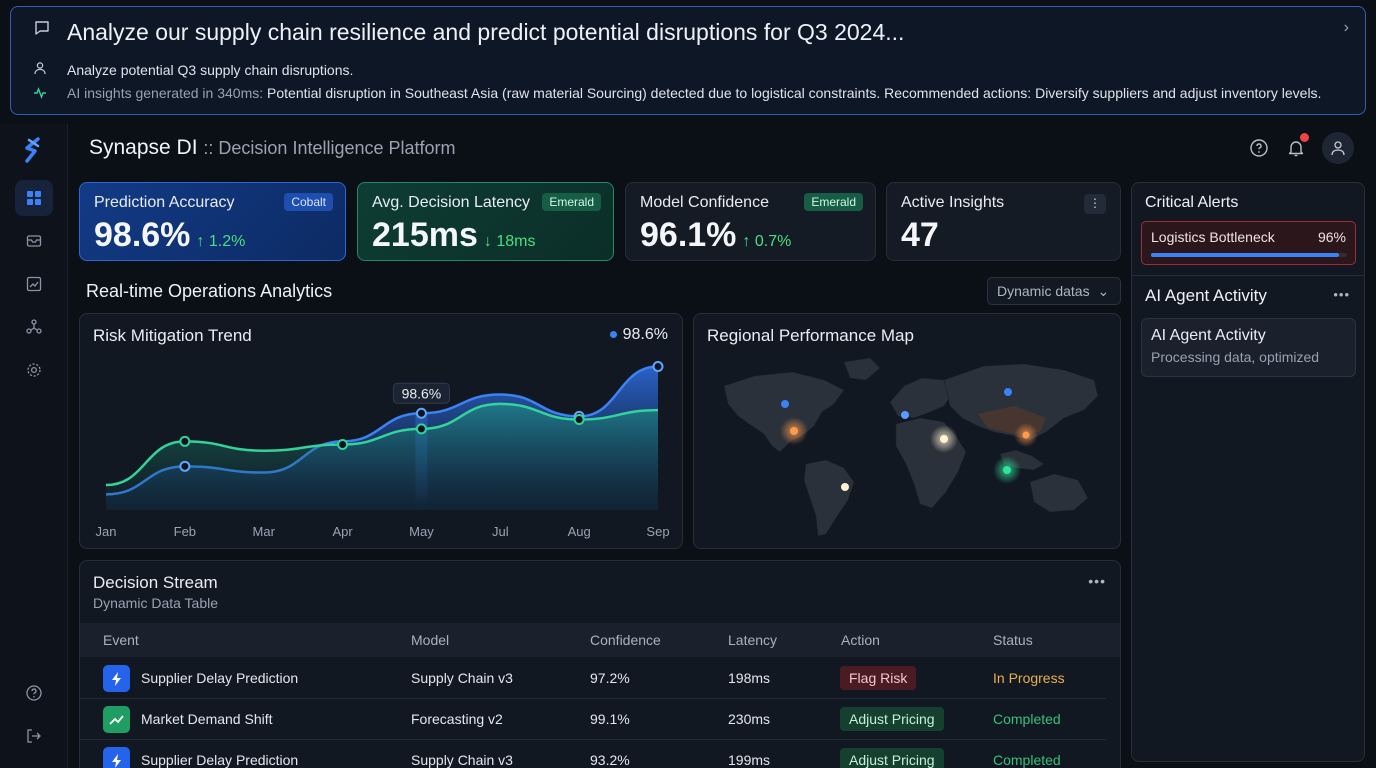 The image size is (1376, 768). Describe the element at coordinates (1095, 204) in the screenshot. I see `more-vertical-icon: ⋮` at that location.